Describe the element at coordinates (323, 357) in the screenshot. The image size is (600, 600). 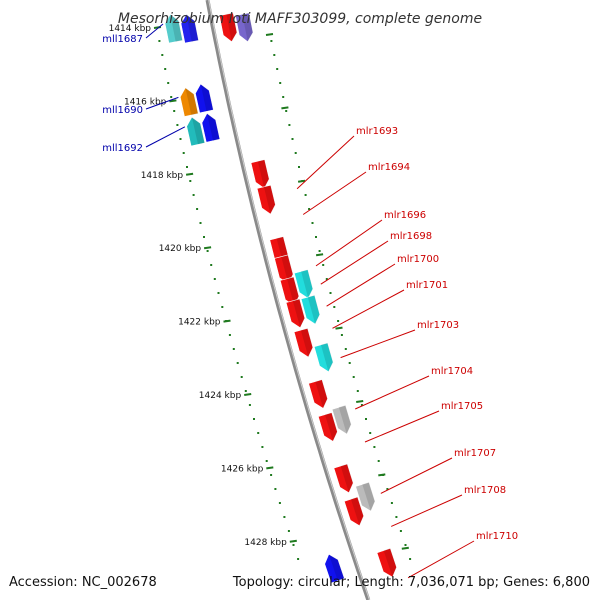
I see `gene-mlr1703c` at that location.